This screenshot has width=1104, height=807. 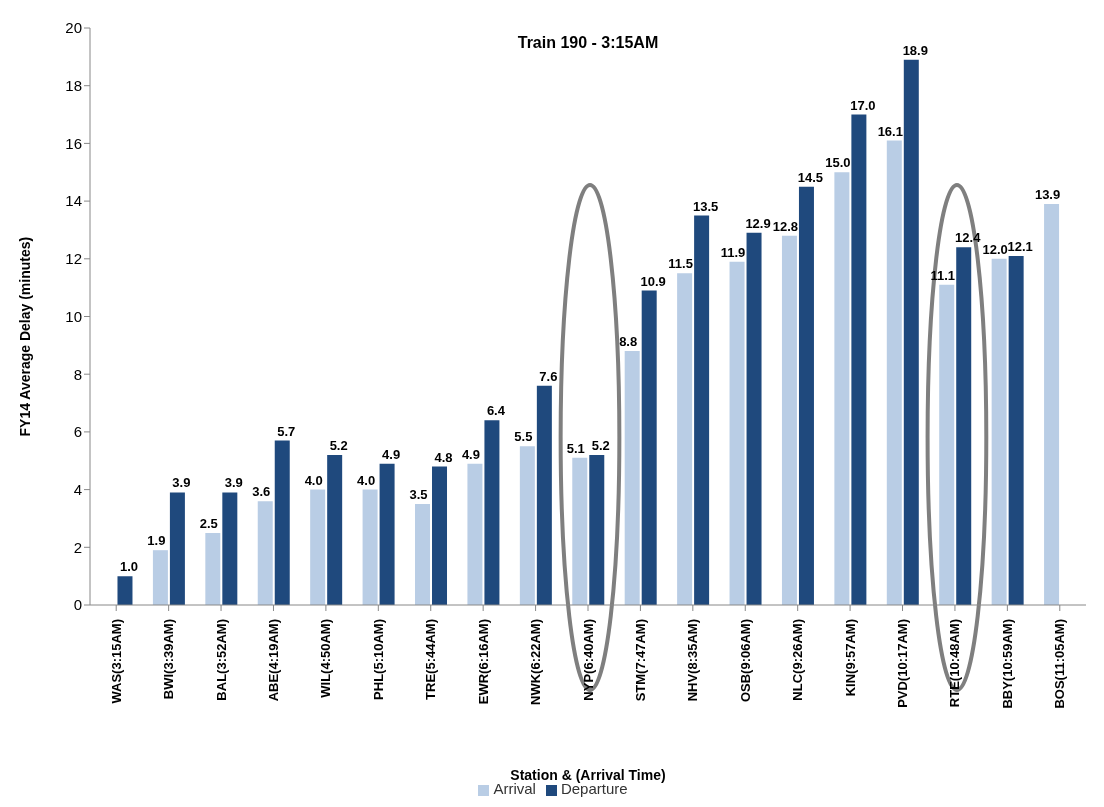 What do you see at coordinates (129, 567) in the screenshot?
I see `data-label: 1.0` at bounding box center [129, 567].